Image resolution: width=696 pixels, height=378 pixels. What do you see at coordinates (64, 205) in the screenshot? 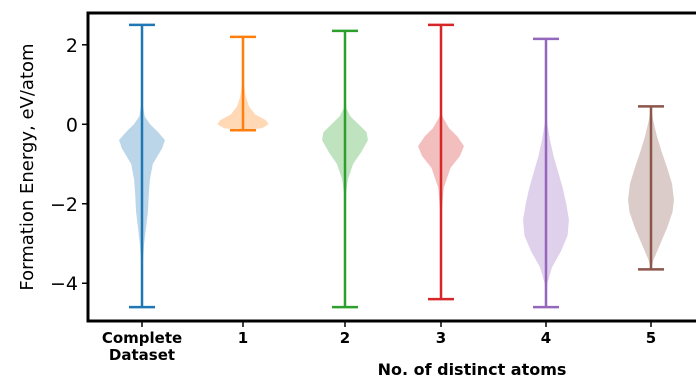
I see `y-tick-label: −2` at bounding box center [64, 205].